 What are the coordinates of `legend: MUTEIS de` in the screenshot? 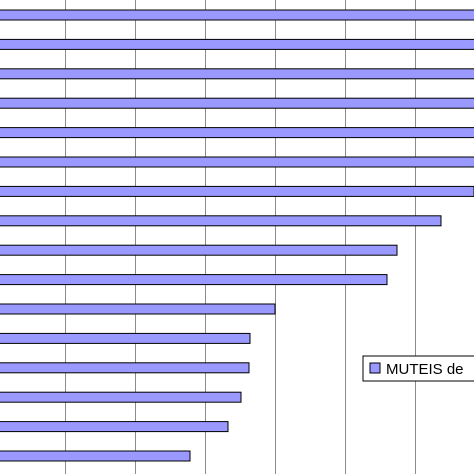 It's located at (418, 368).